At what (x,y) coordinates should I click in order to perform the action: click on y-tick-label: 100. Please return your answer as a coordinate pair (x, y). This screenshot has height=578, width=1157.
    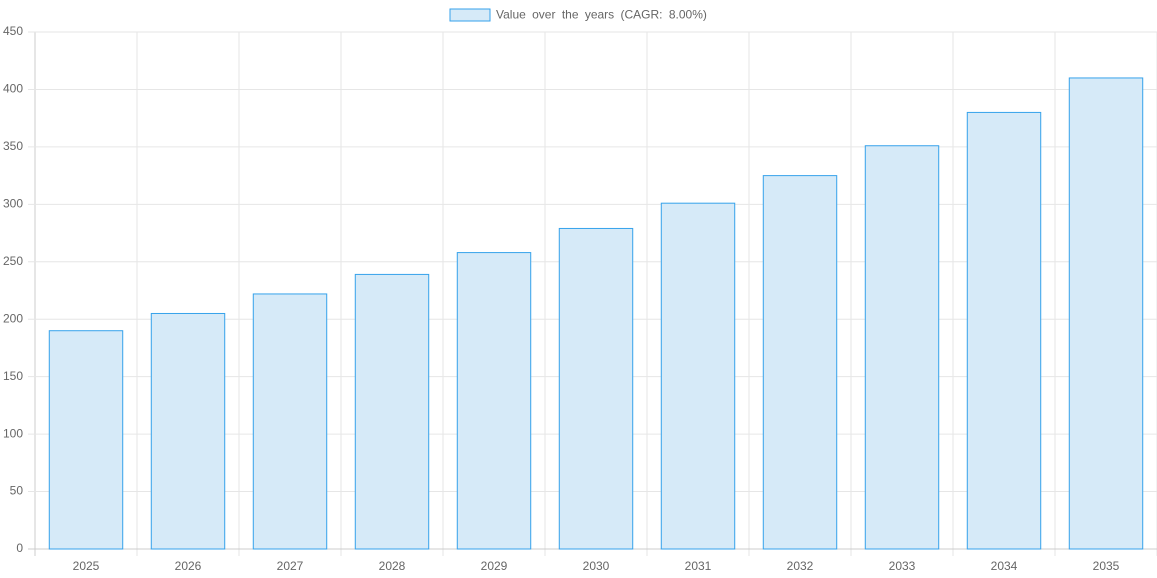
    Looking at the image, I should click on (13, 433).